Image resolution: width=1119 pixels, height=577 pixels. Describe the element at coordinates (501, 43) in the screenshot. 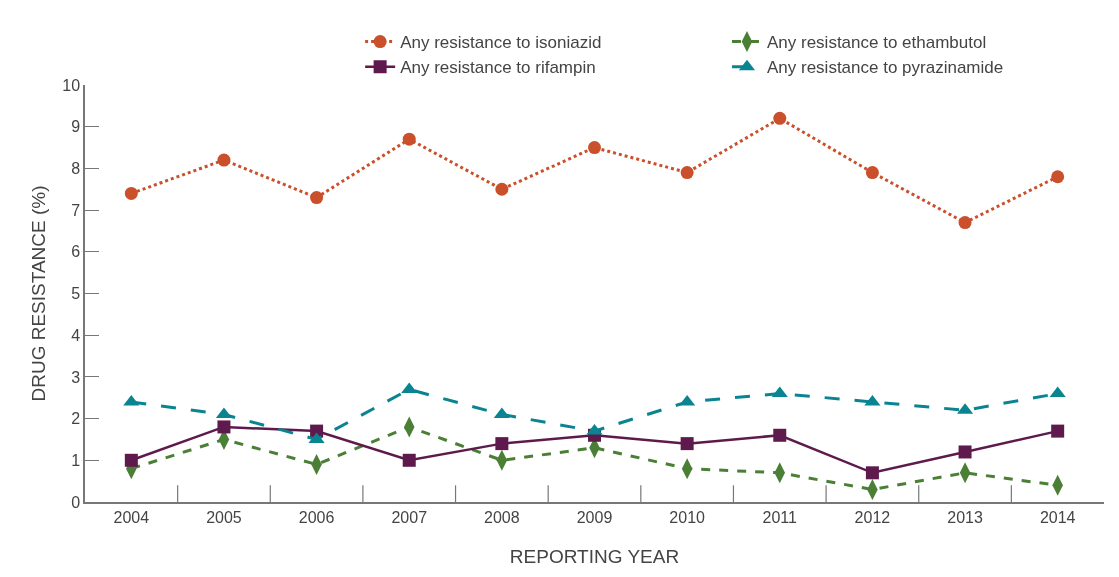

I see `legend-label: Any resistance to isoniazid` at that location.